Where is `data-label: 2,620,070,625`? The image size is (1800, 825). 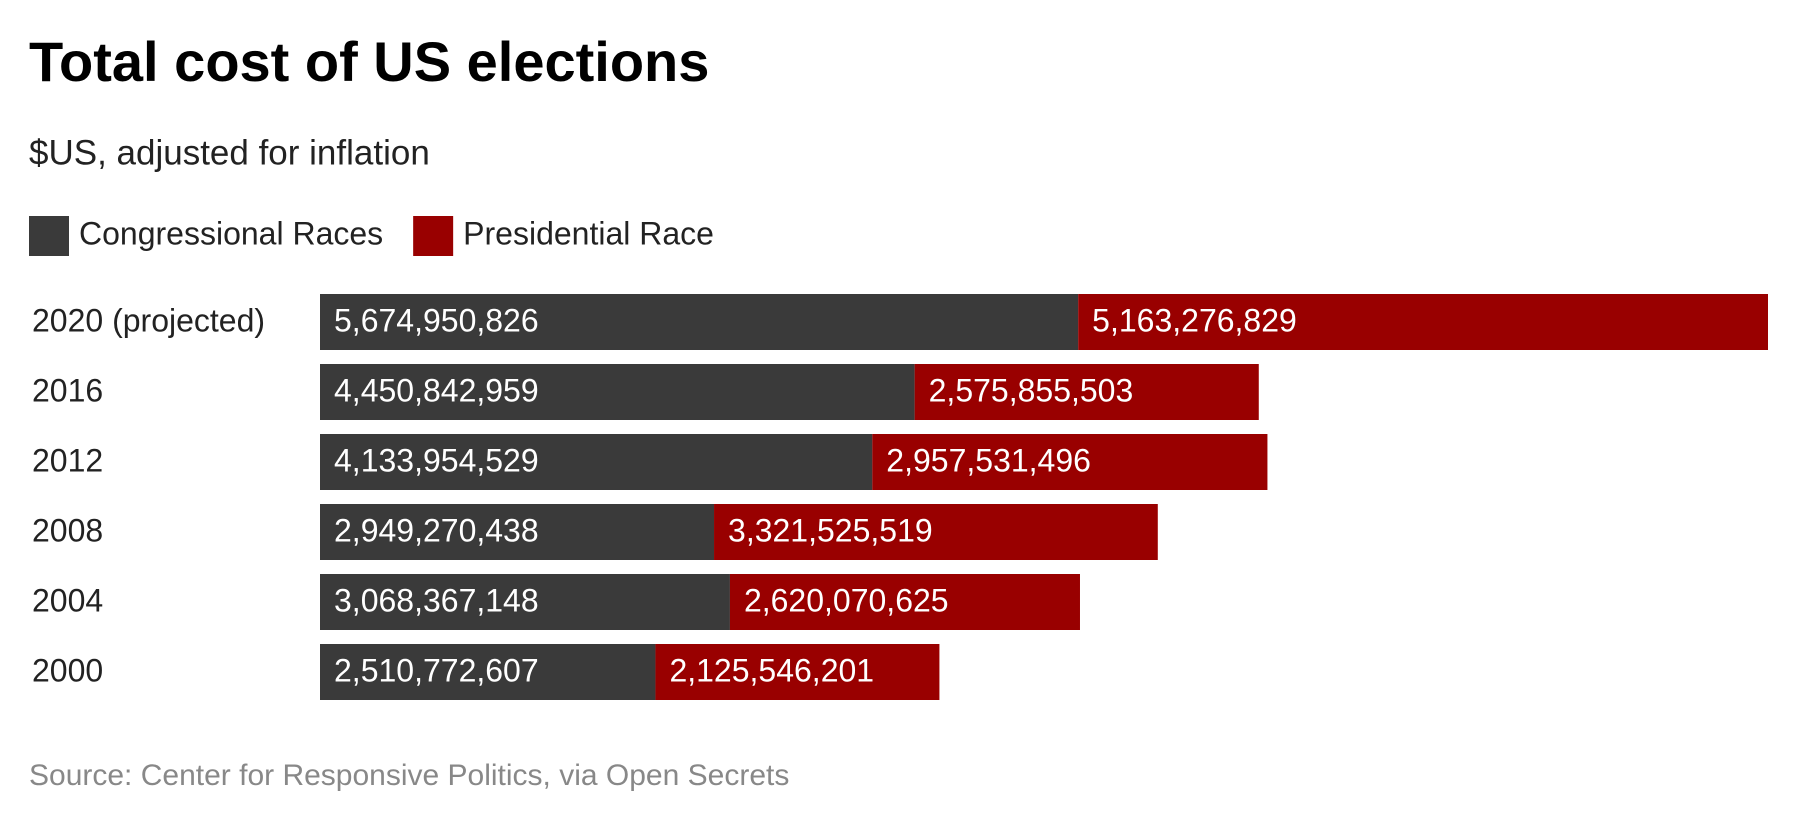
data-label: 2,620,070,625 is located at coordinates (846, 600).